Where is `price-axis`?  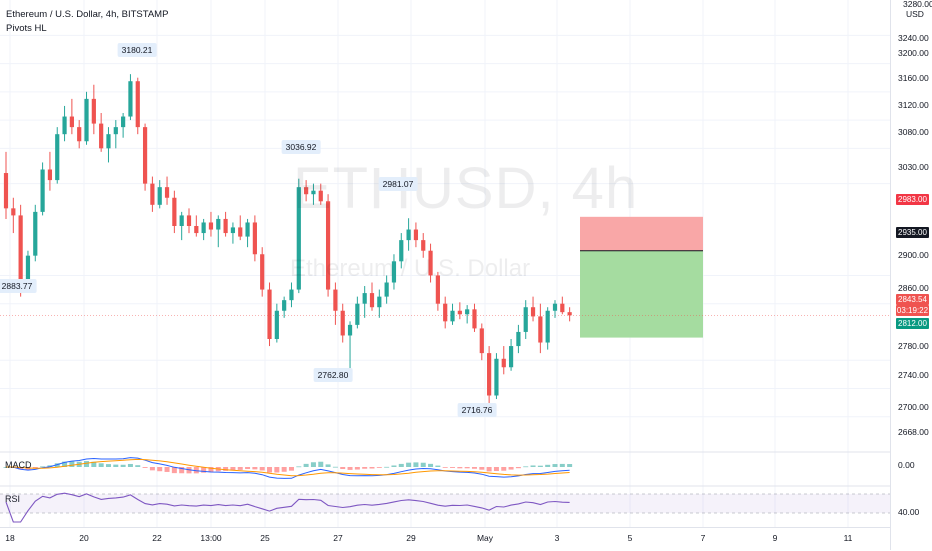 price-axis is located at coordinates (911, 275).